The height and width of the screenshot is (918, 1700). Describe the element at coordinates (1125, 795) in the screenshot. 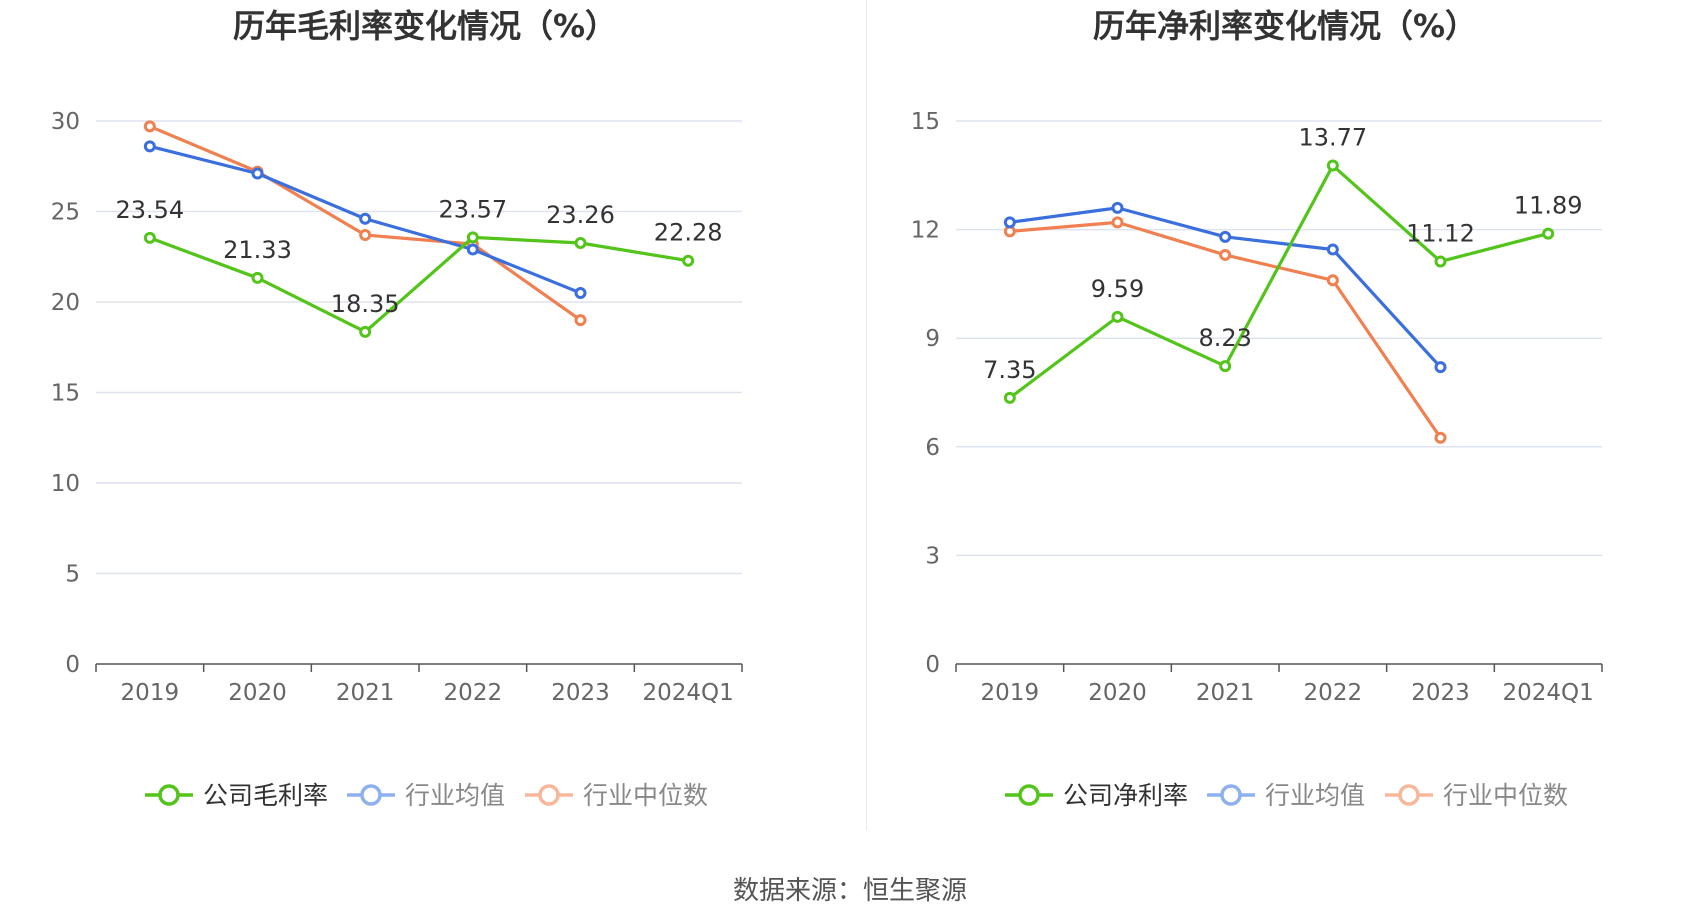

I see `legend-label: 公司净利率` at that location.